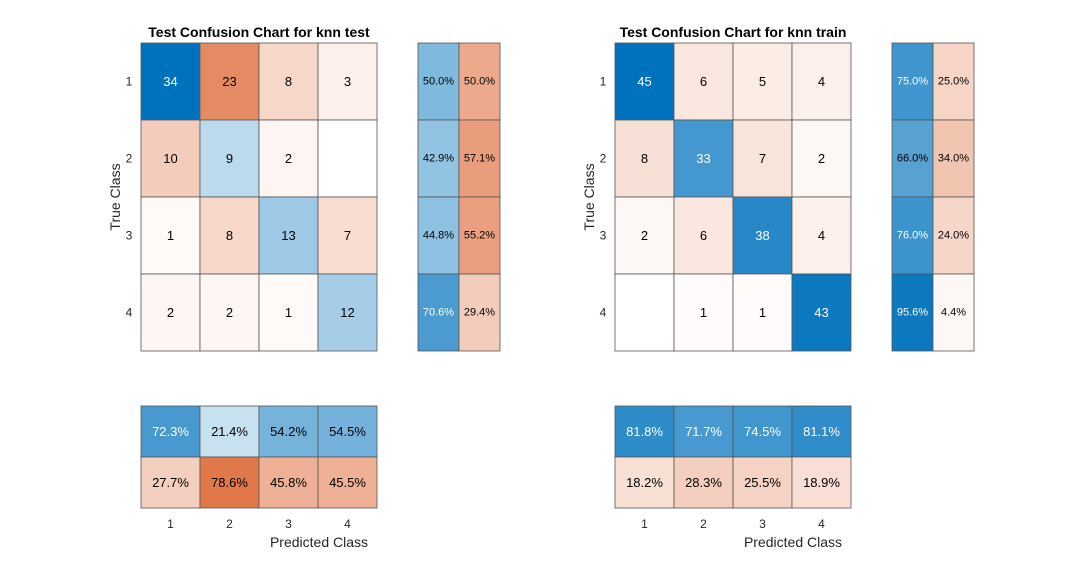  What do you see at coordinates (912, 236) in the screenshot?
I see `row-summary-value: 76.0%` at bounding box center [912, 236].